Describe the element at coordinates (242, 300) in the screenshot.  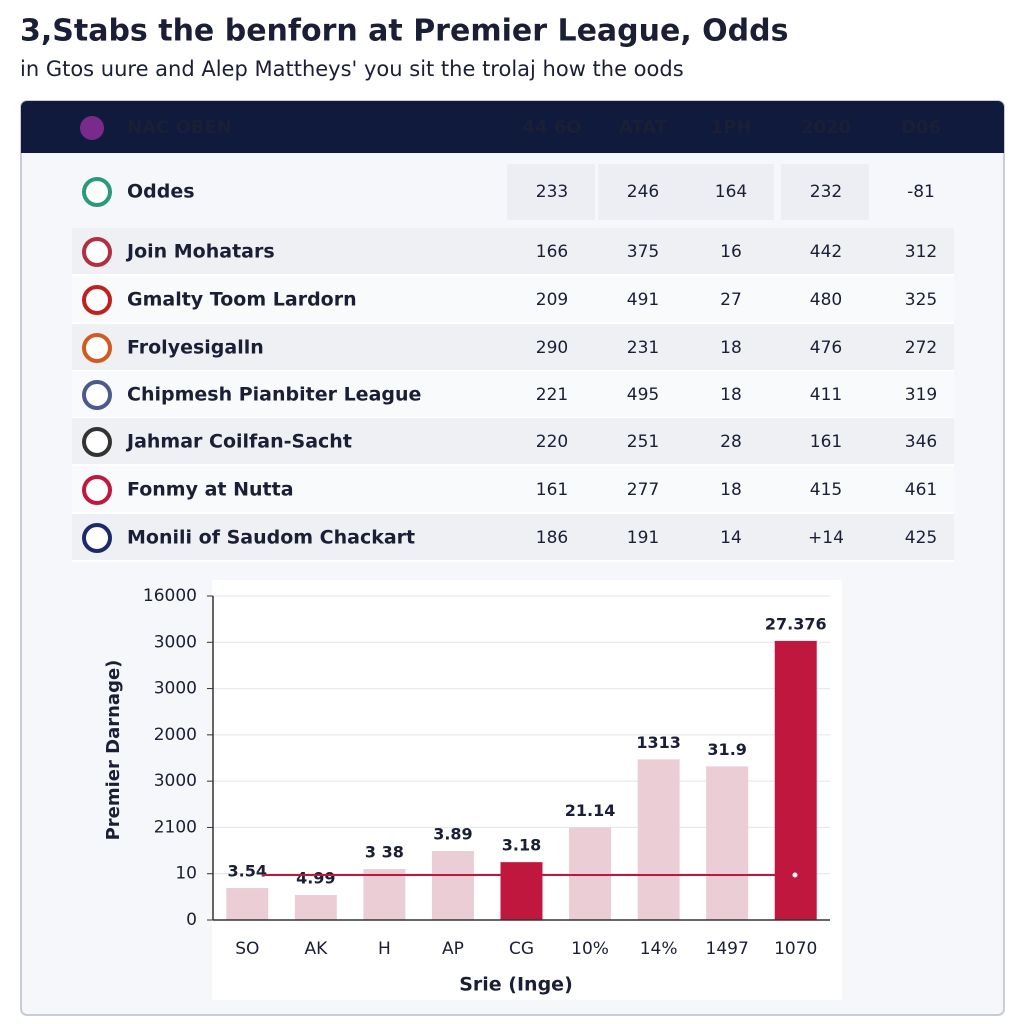
I see `team-name: Gmalty Toom Lardorn` at that location.